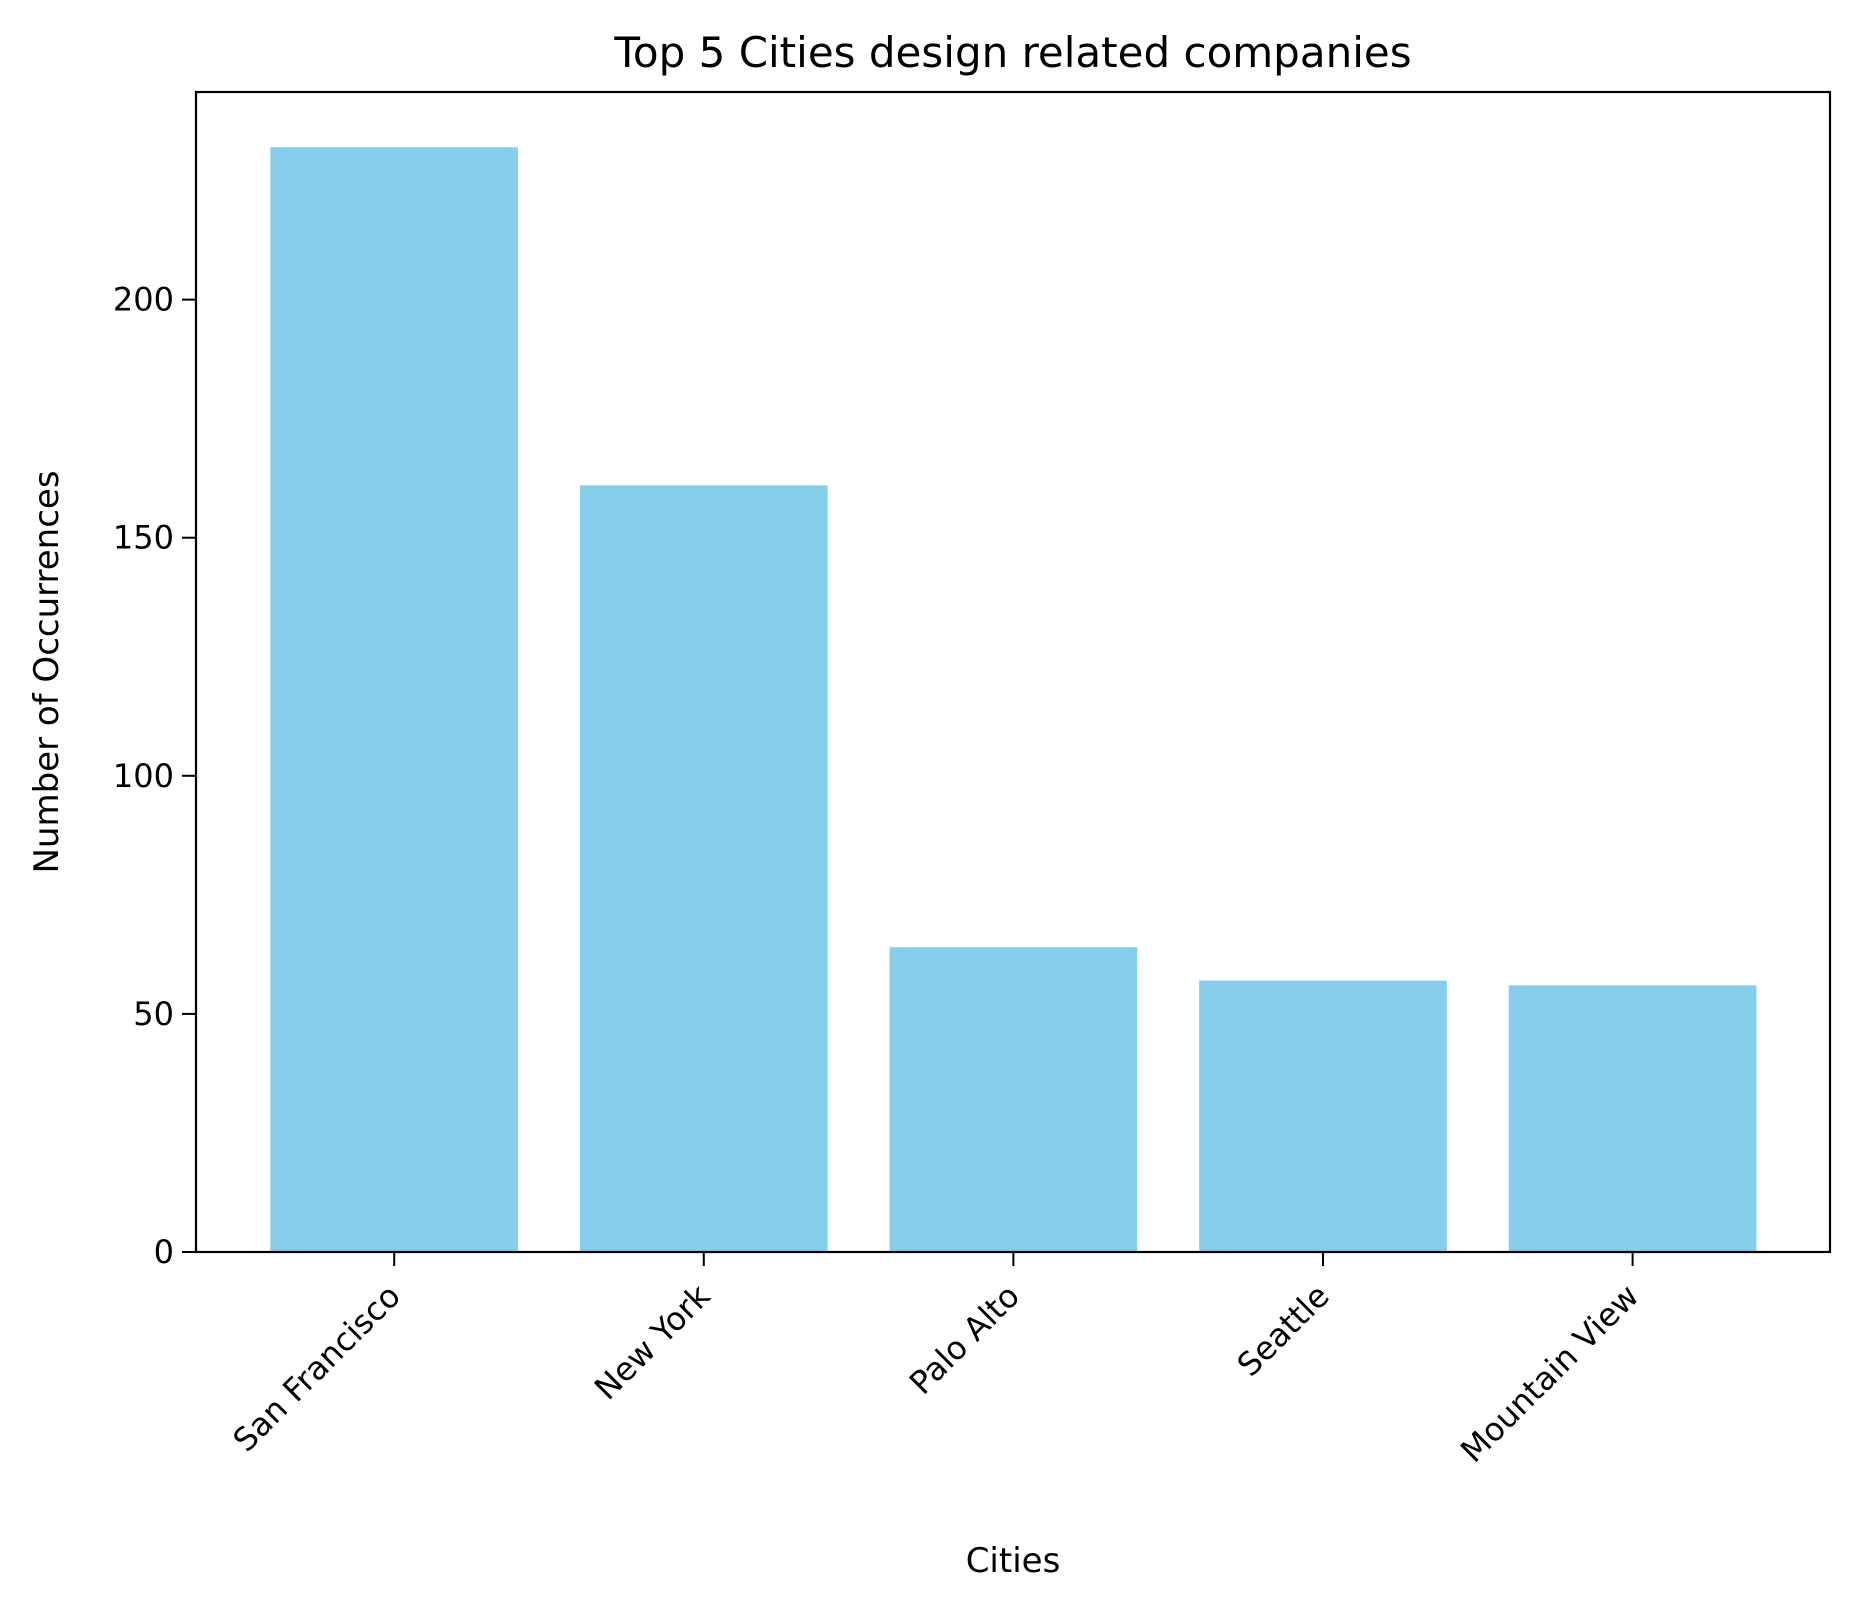 This screenshot has height=1608, width=1852. I want to click on x-tick-label: Palo Alto, so click(964, 1339).